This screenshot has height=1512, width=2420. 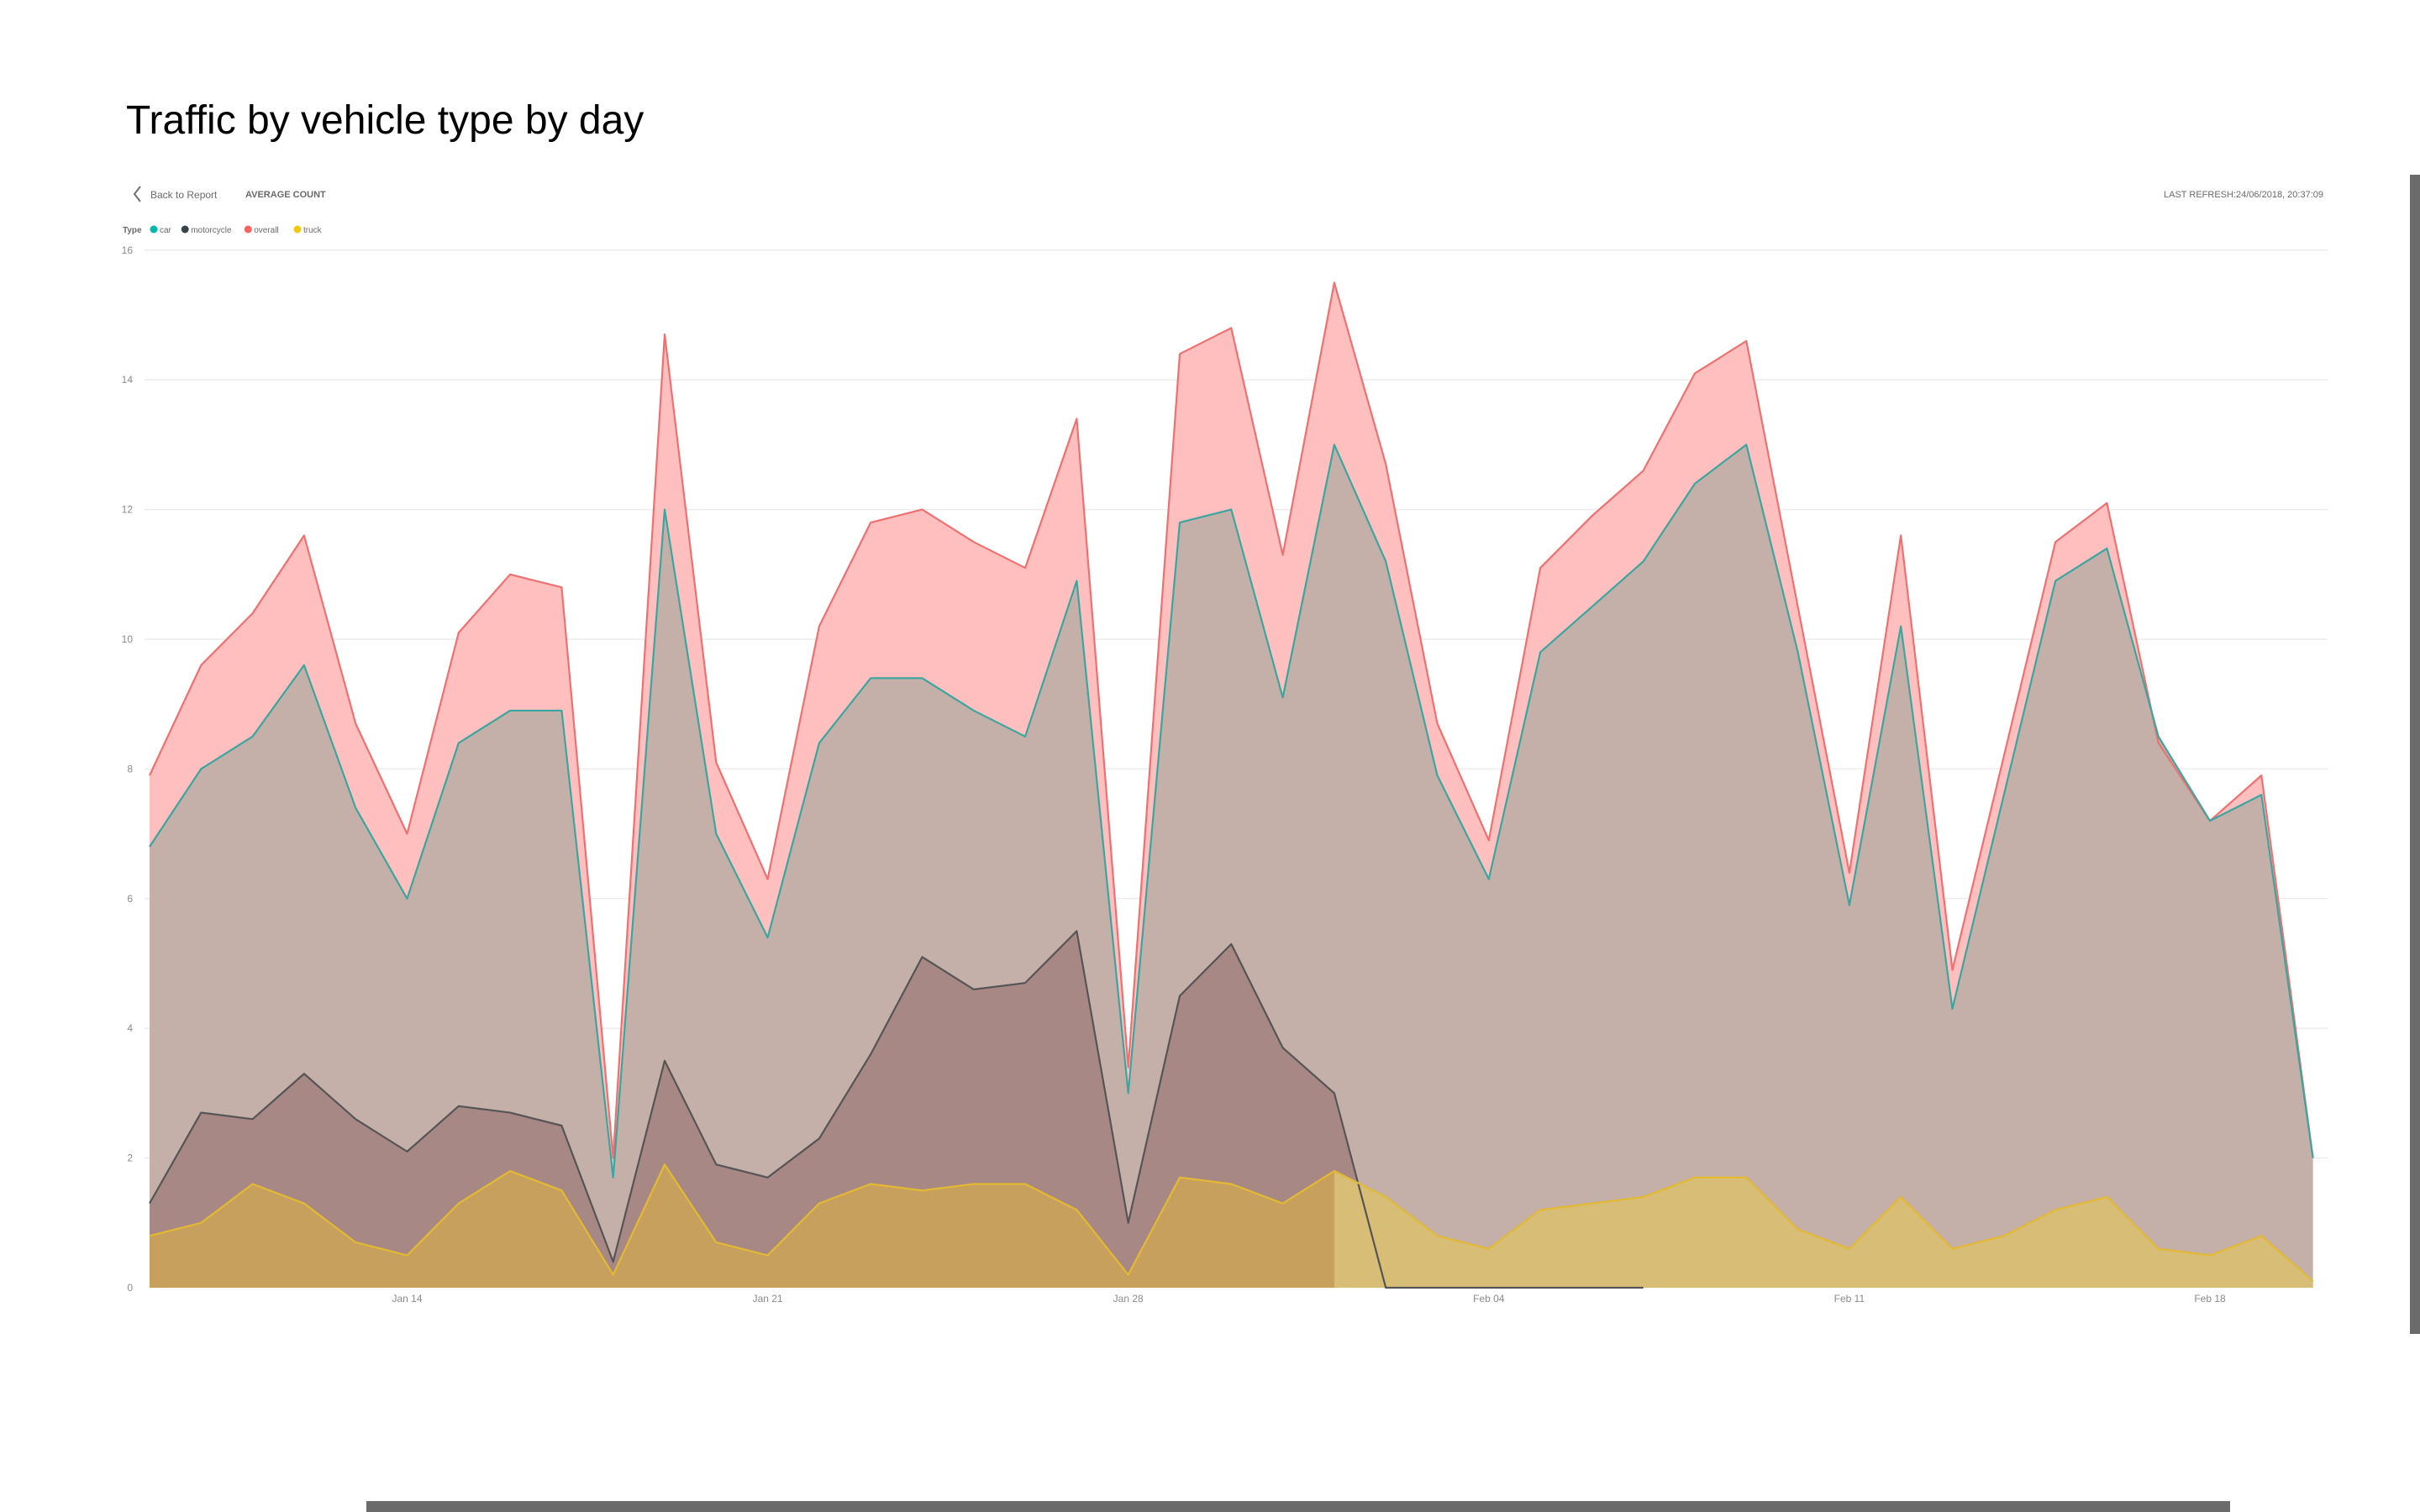 What do you see at coordinates (154, 229) in the screenshot?
I see `legend-marker-car` at bounding box center [154, 229].